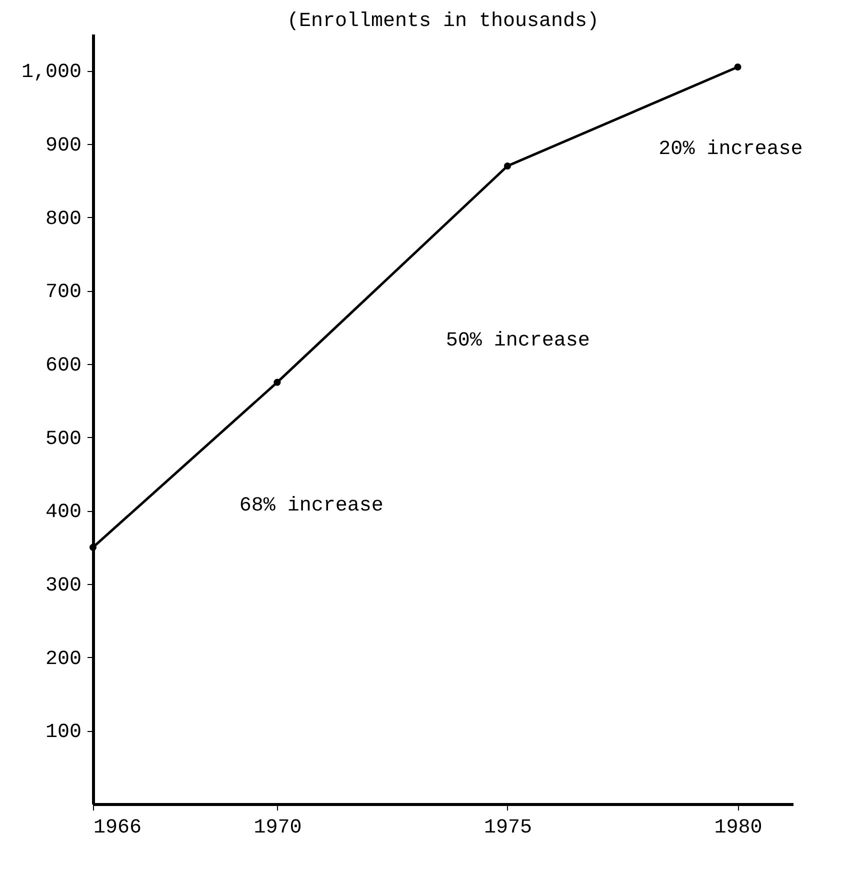 The width and height of the screenshot is (853, 879). I want to click on y-tick-label: 200, so click(63, 659).